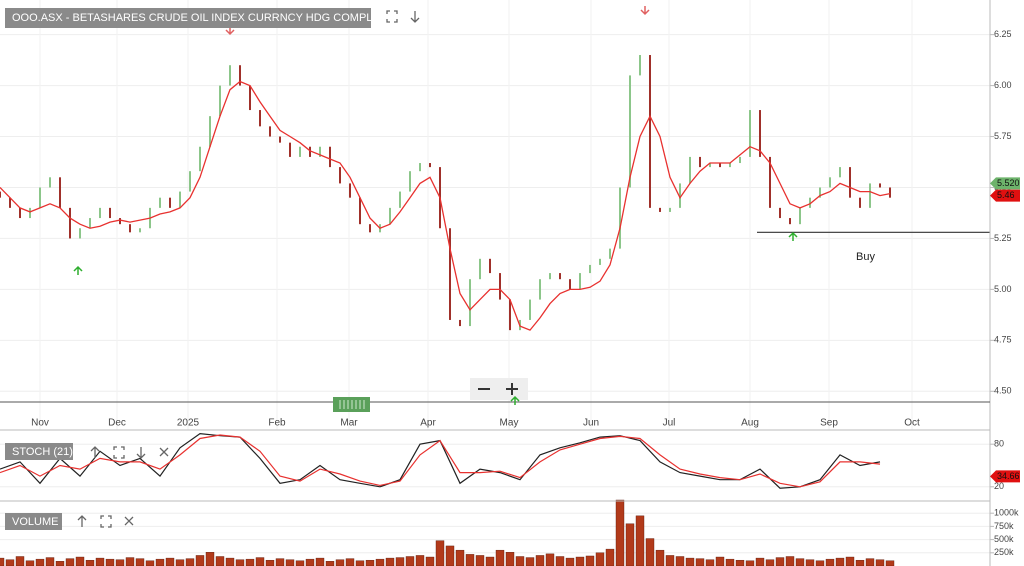  What do you see at coordinates (999, 444) in the screenshot?
I see `y-tick-label: 80` at bounding box center [999, 444].